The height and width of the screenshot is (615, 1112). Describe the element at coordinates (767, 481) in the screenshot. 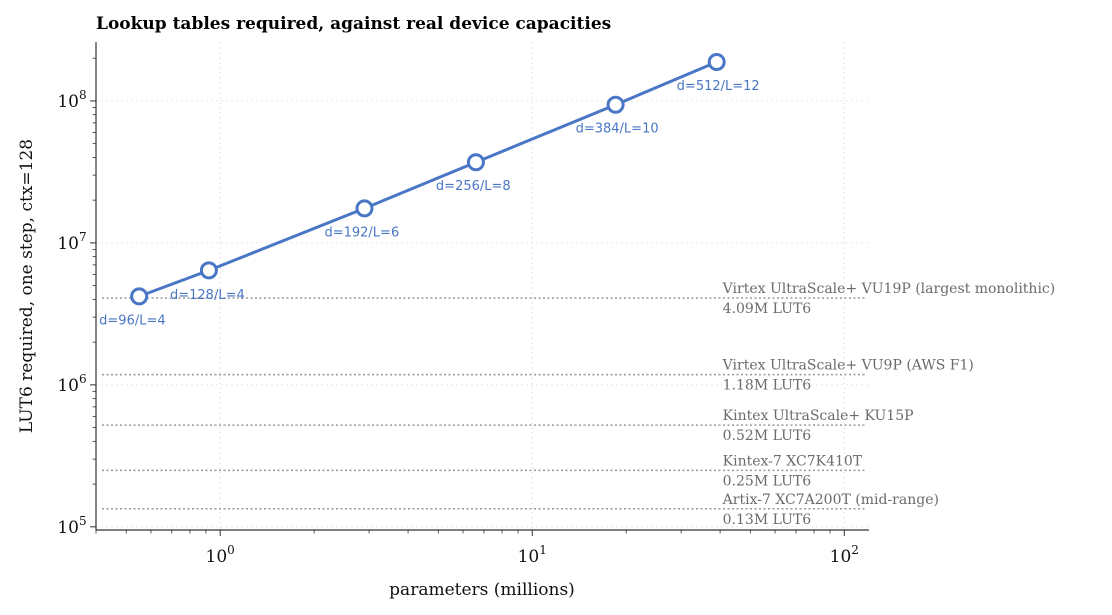

I see `reference-line-caption: 0.25M LUT6` at that location.